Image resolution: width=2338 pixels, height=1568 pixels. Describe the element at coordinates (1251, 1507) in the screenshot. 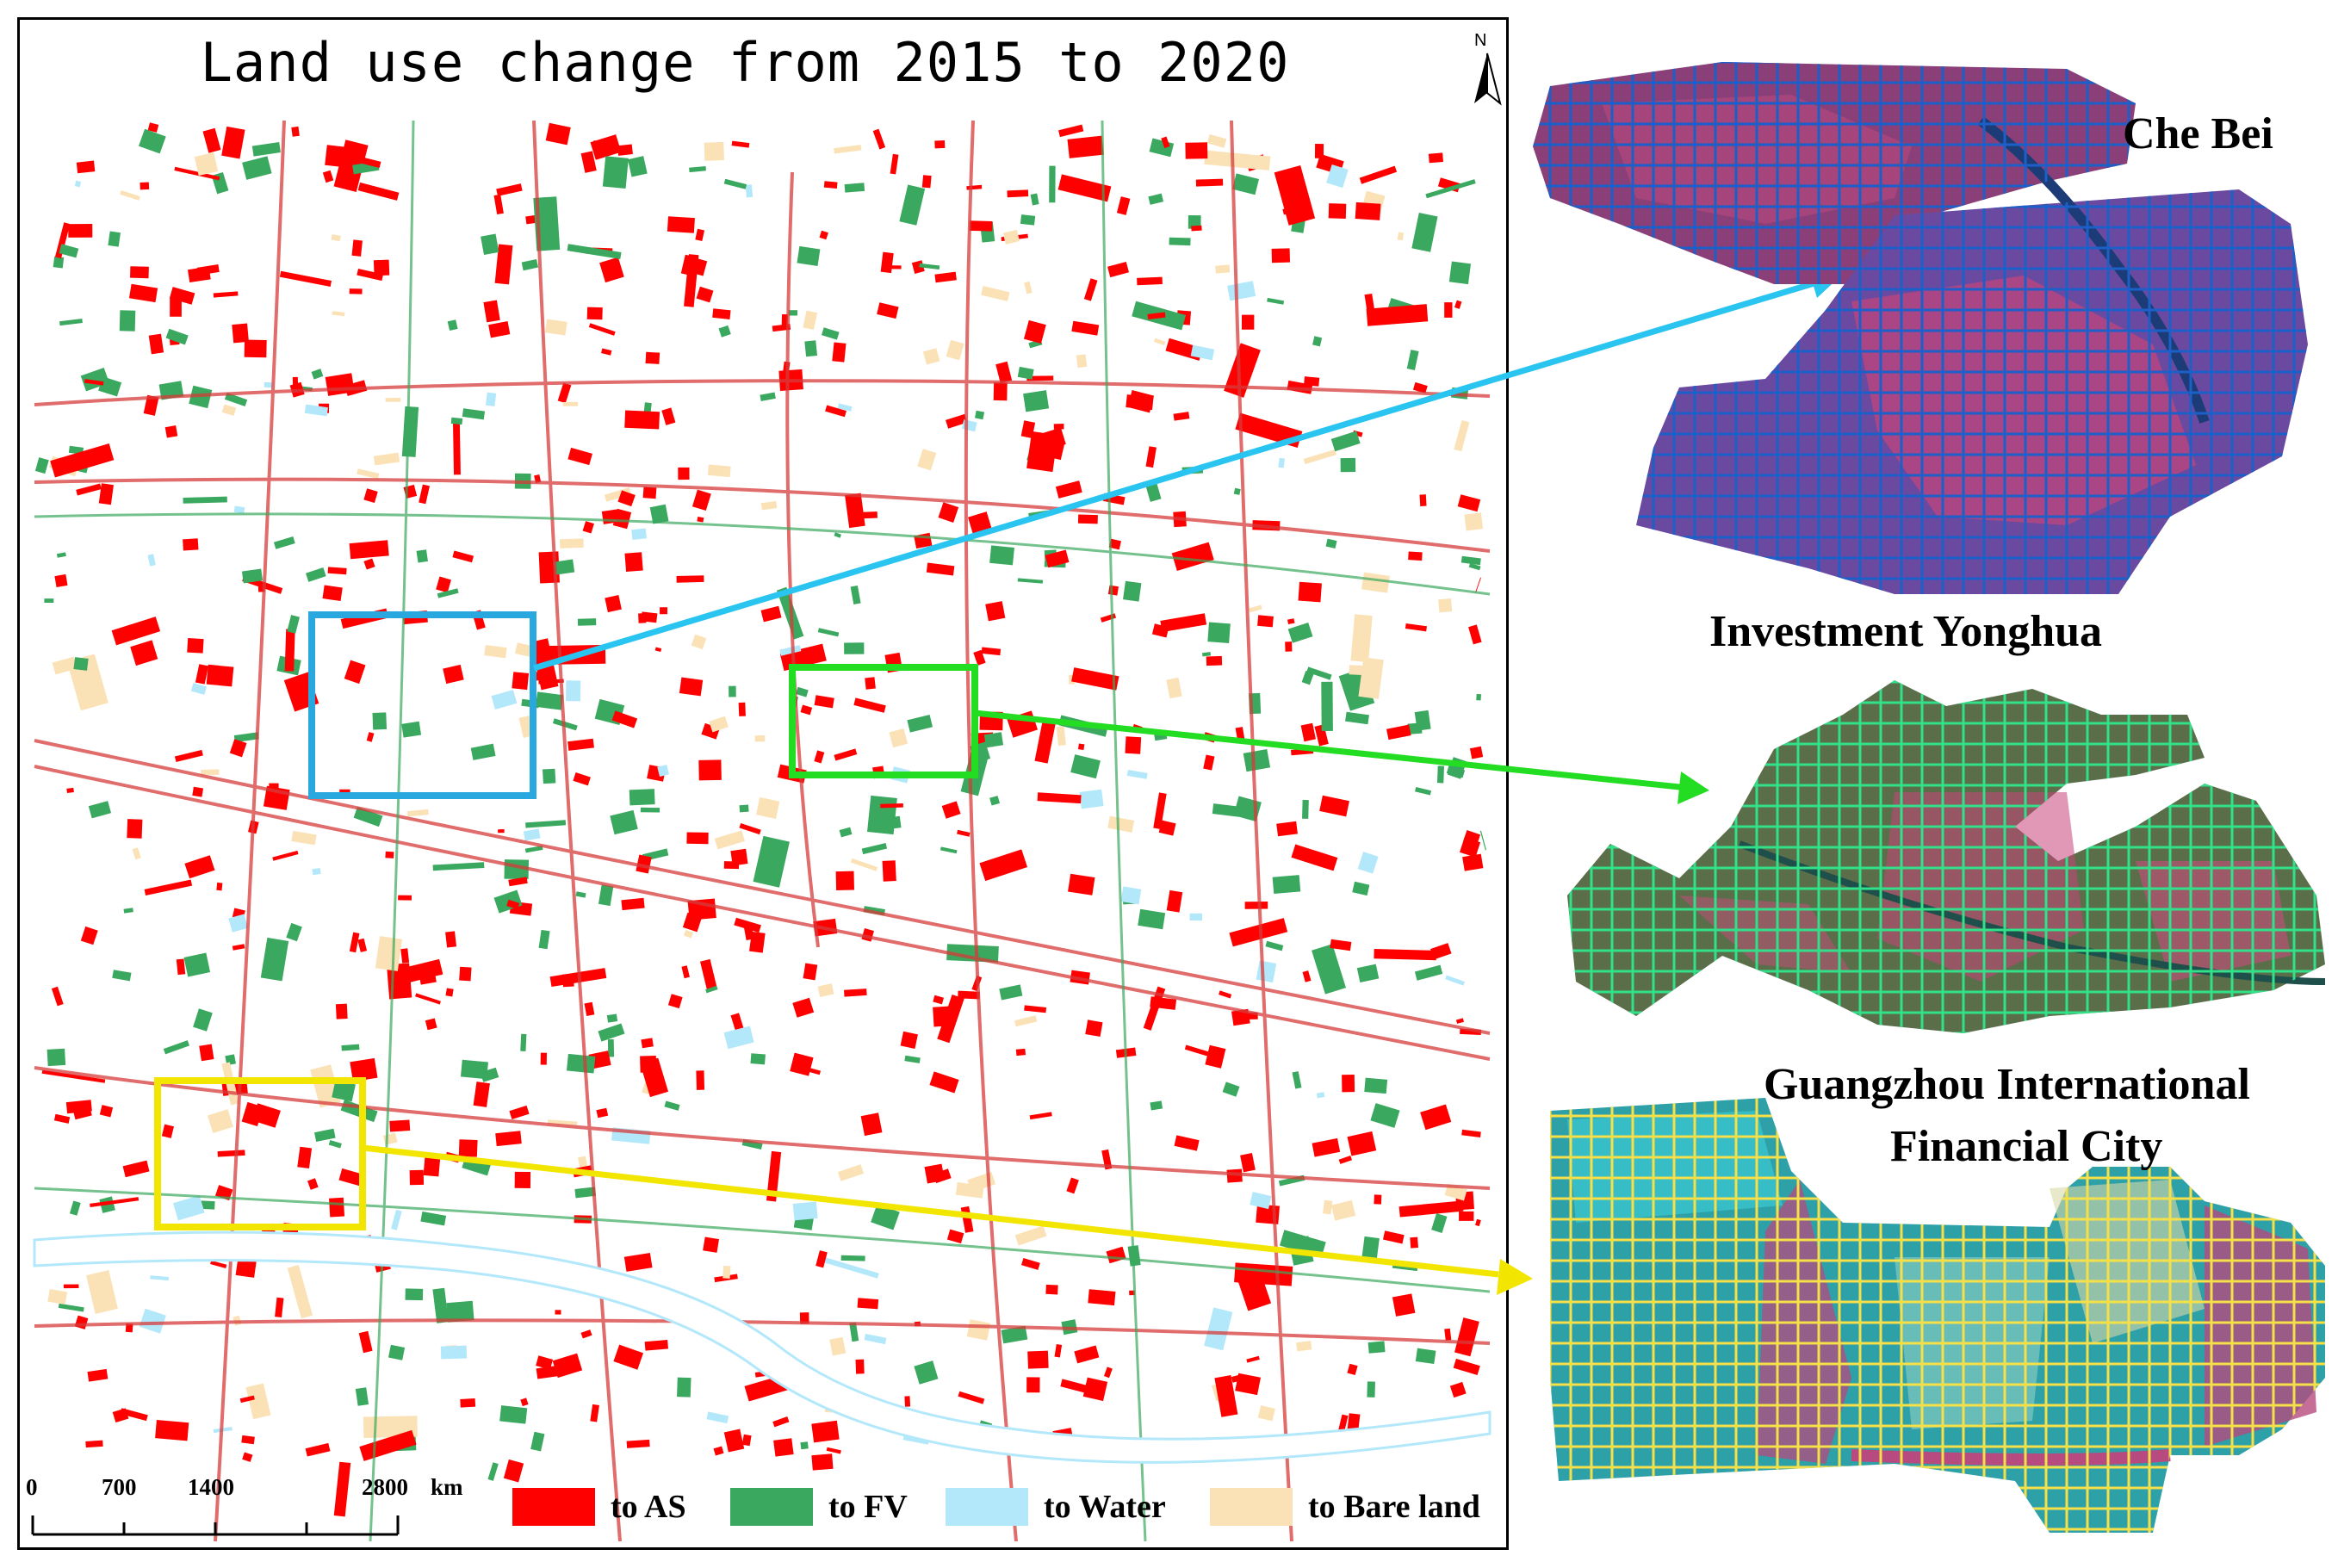

I see `legend-swatch-bare-land` at that location.